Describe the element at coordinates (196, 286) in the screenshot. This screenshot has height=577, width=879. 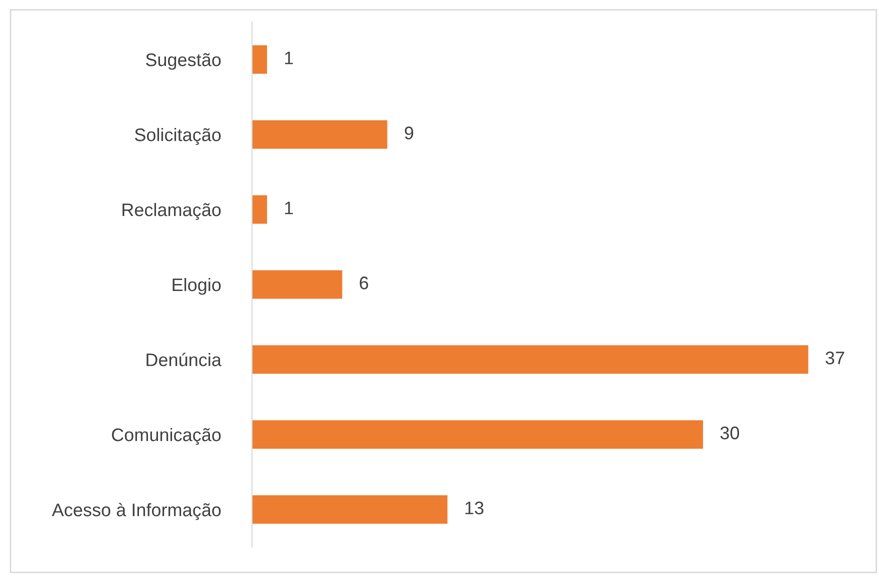
I see `y-tick-label: Elogio` at that location.